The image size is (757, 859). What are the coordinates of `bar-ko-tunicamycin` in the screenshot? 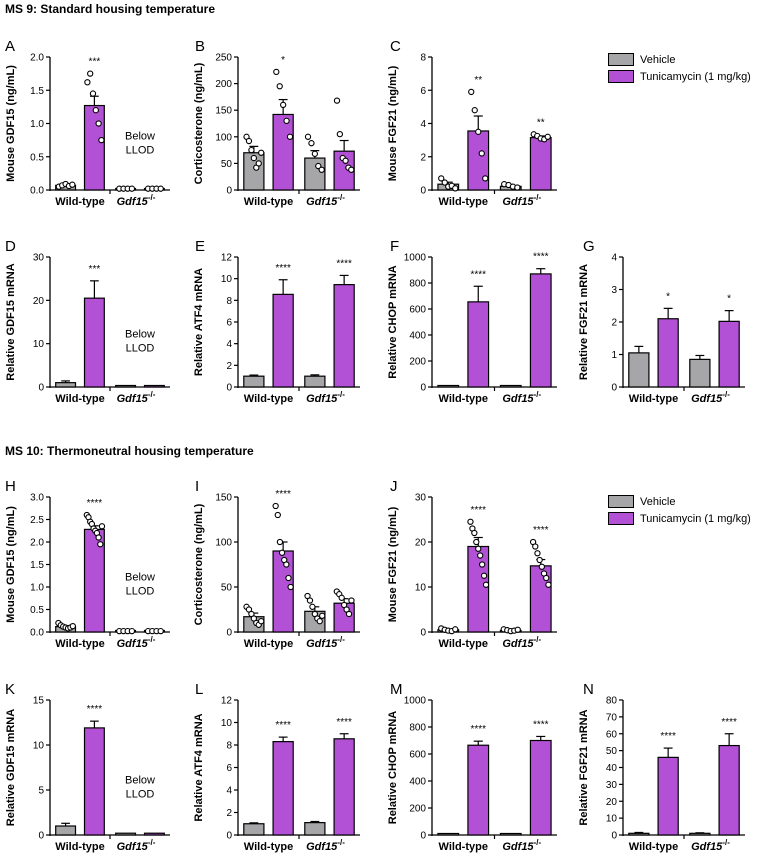 It's located at (154, 386).